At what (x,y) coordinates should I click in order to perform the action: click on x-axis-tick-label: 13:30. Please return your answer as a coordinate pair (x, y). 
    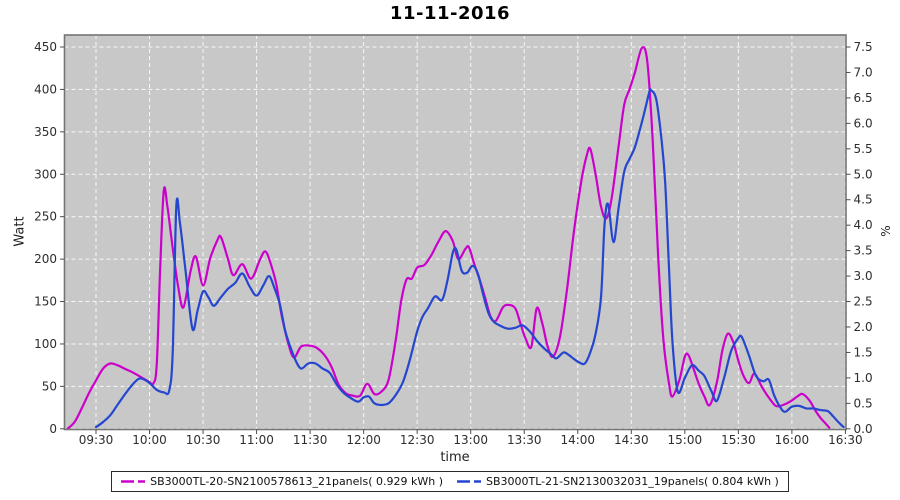
    Looking at the image, I should click on (524, 440).